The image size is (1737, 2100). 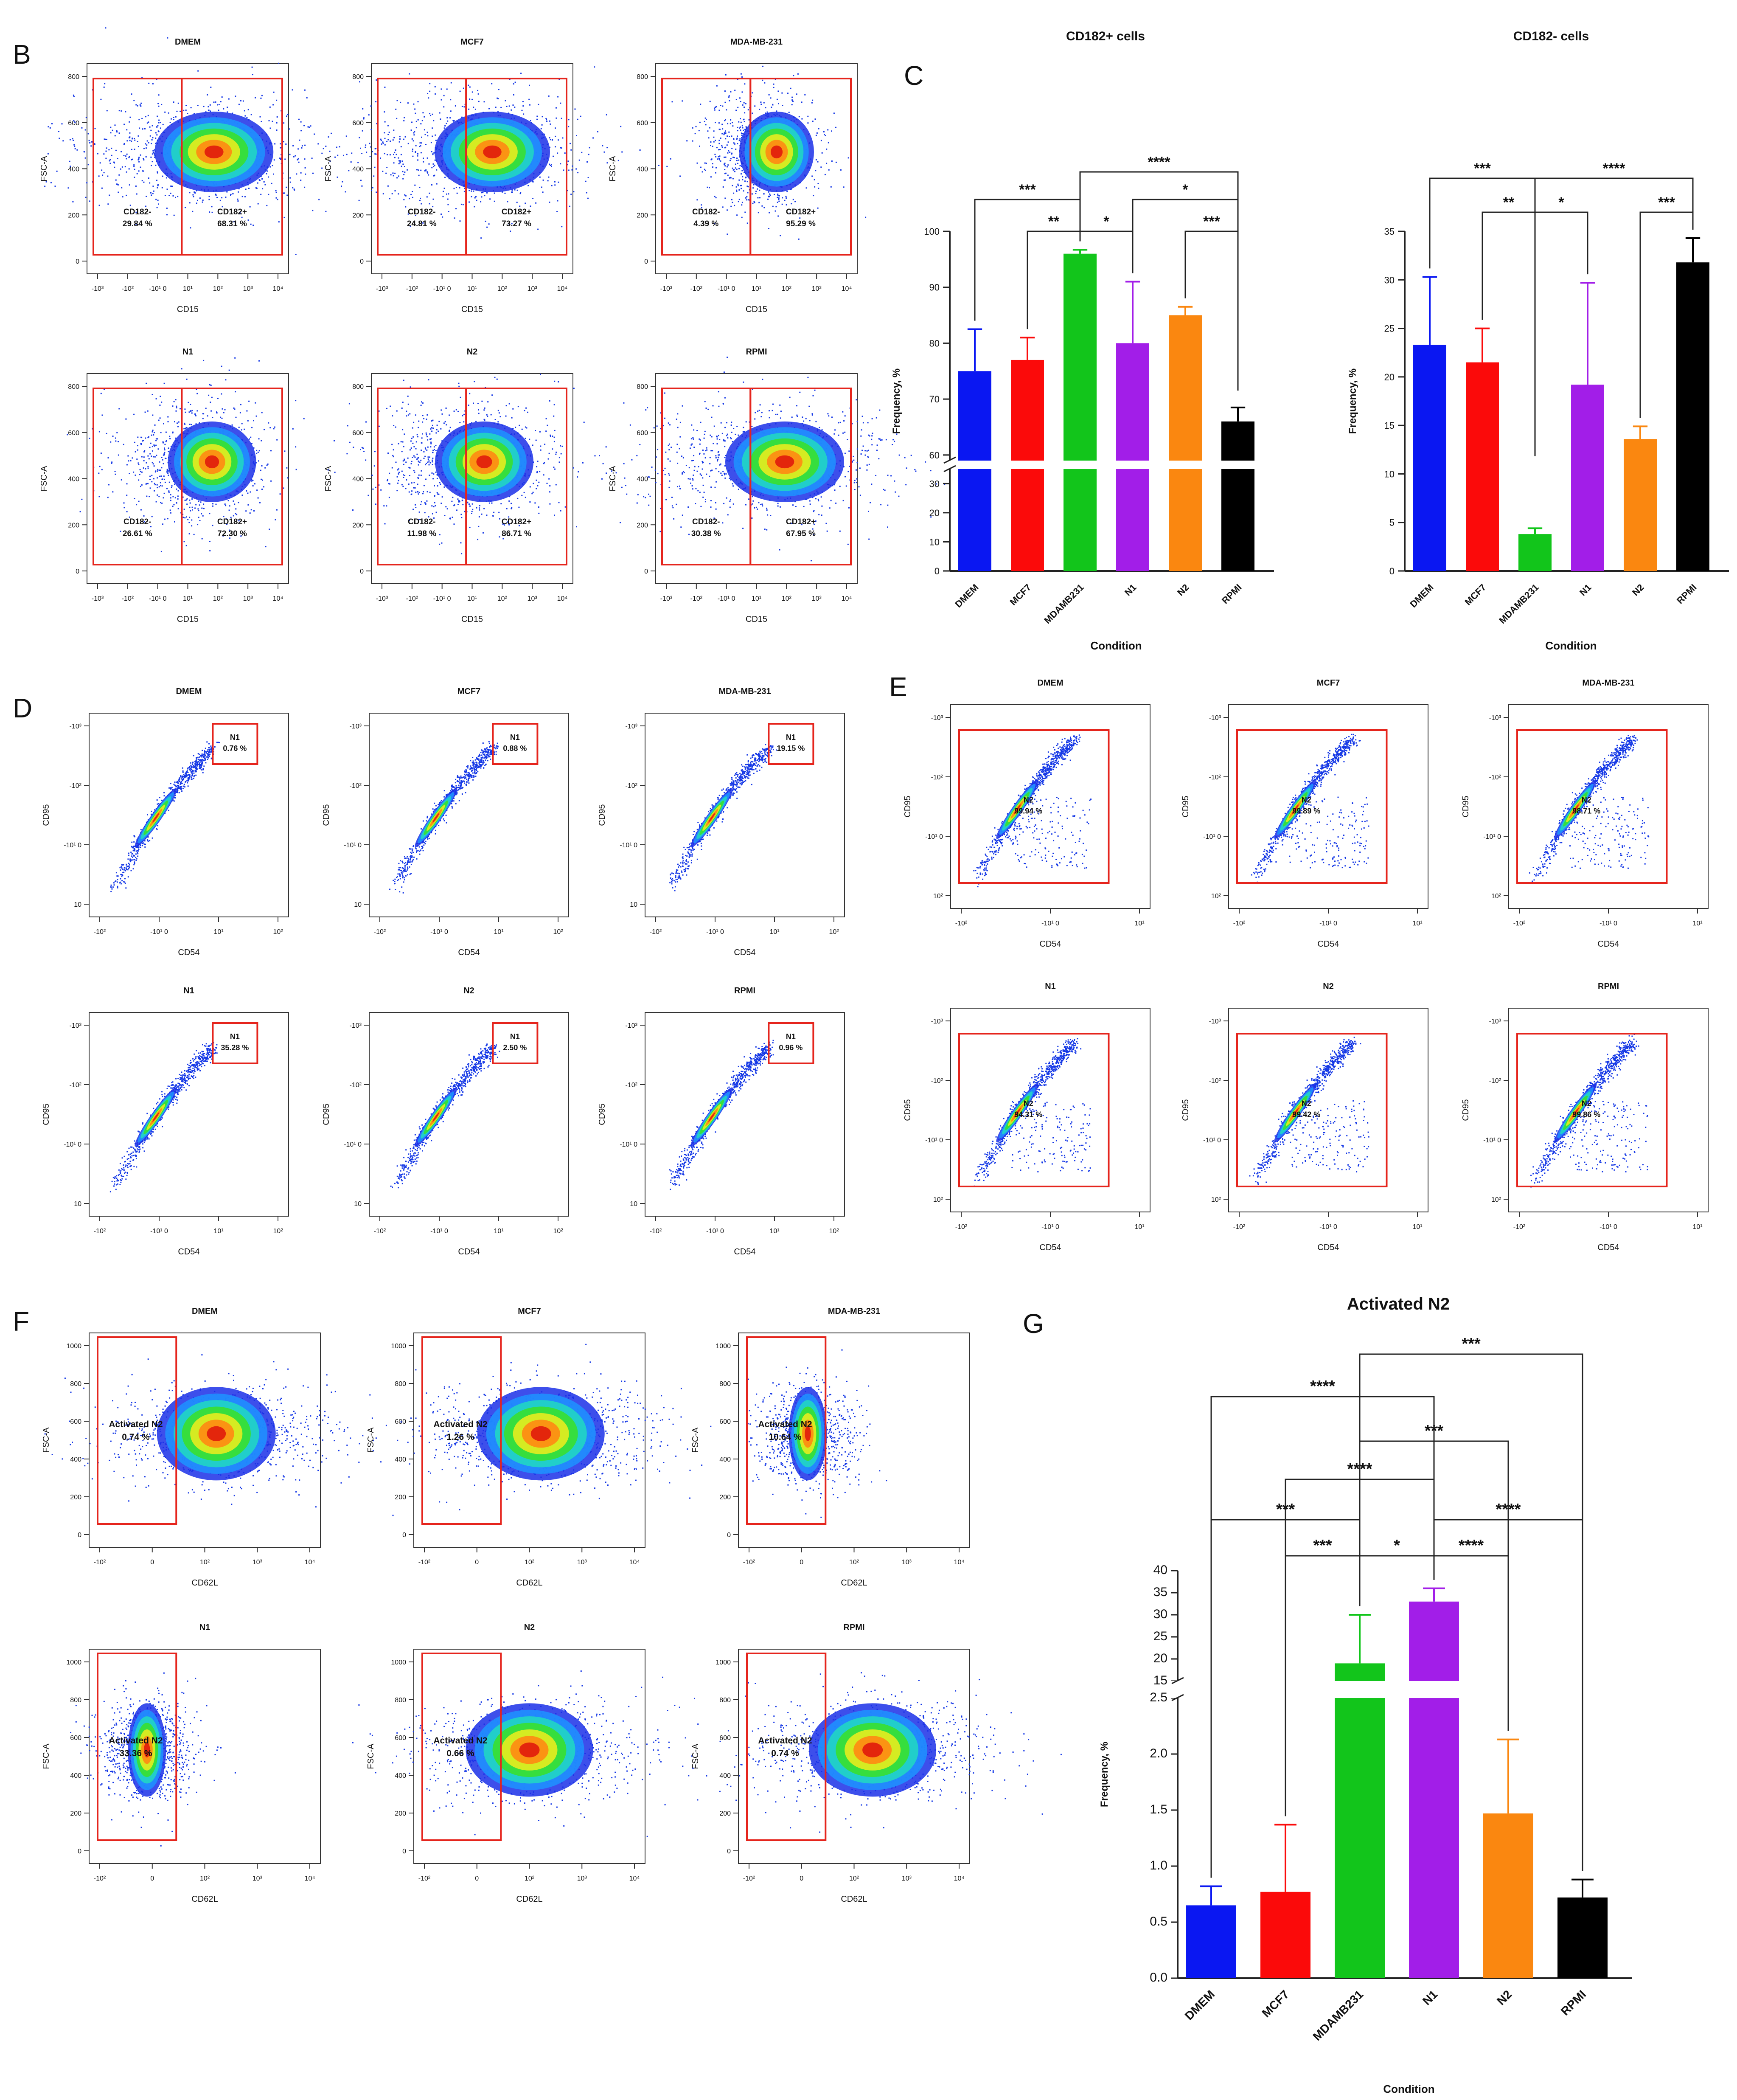 What do you see at coordinates (73, 1663) in the screenshot?
I see `y-tick-label: 1000` at bounding box center [73, 1663].